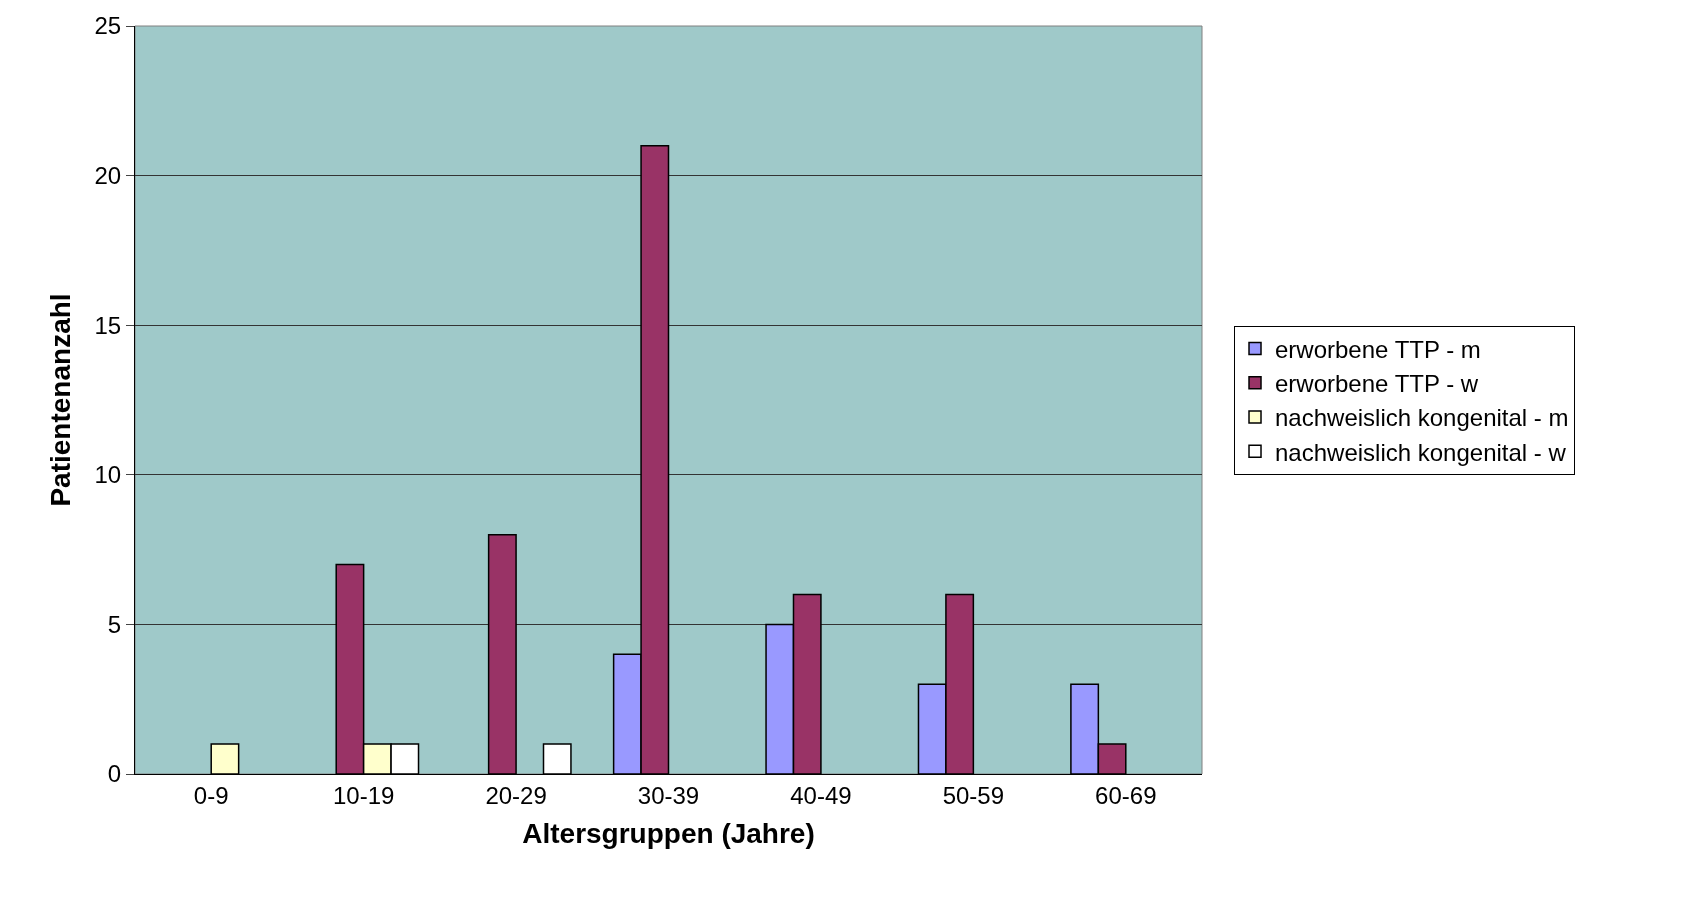 The width and height of the screenshot is (1694, 902). What do you see at coordinates (108, 475) in the screenshot?
I see `y-tick-label: 10` at bounding box center [108, 475].